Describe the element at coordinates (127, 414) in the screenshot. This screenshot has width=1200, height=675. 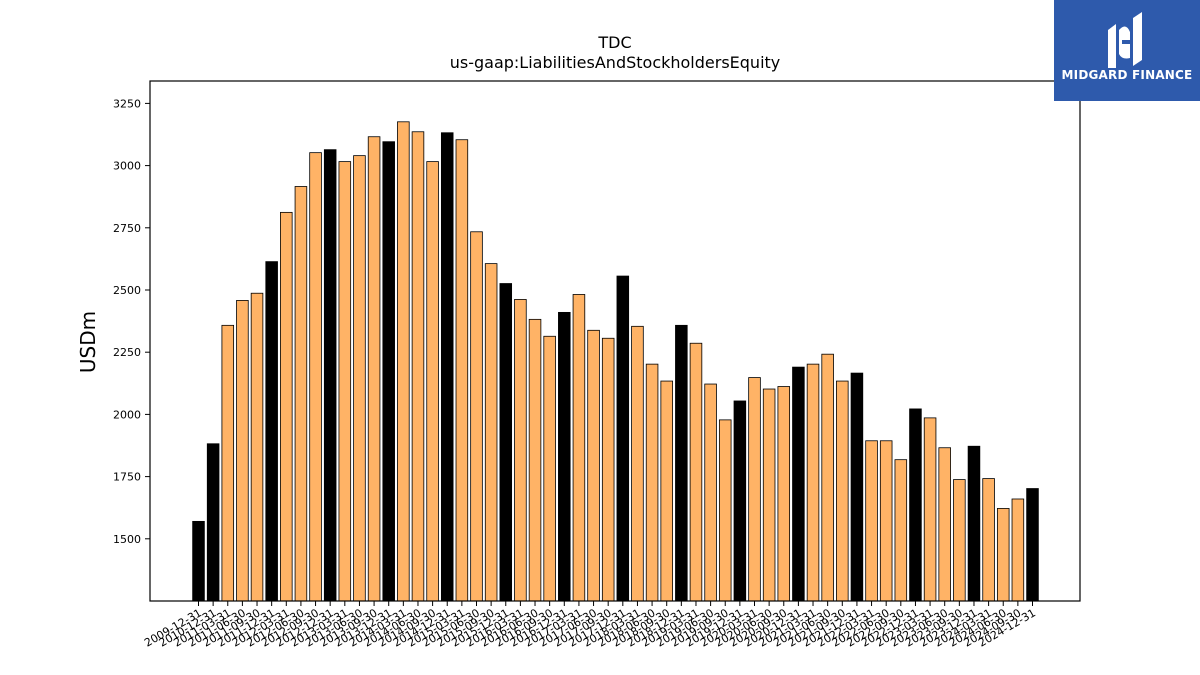
I see `y-tick-label: 2000` at that location.